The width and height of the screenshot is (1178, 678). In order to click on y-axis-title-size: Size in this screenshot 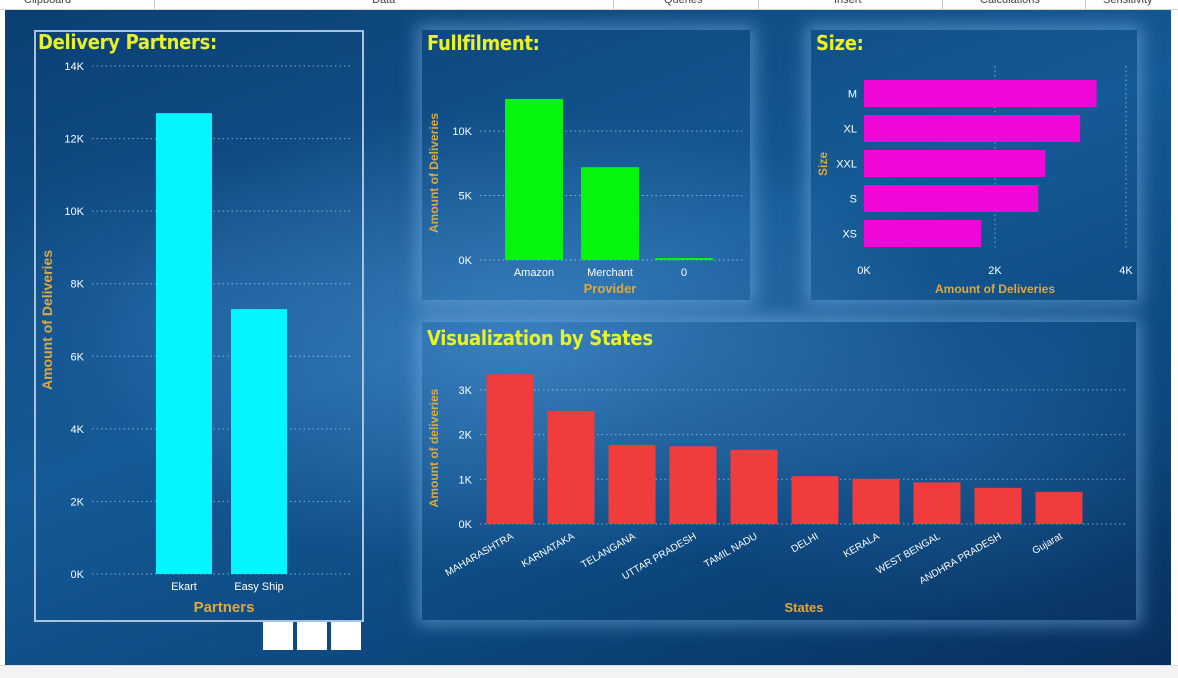, I will do `click(823, 164)`.